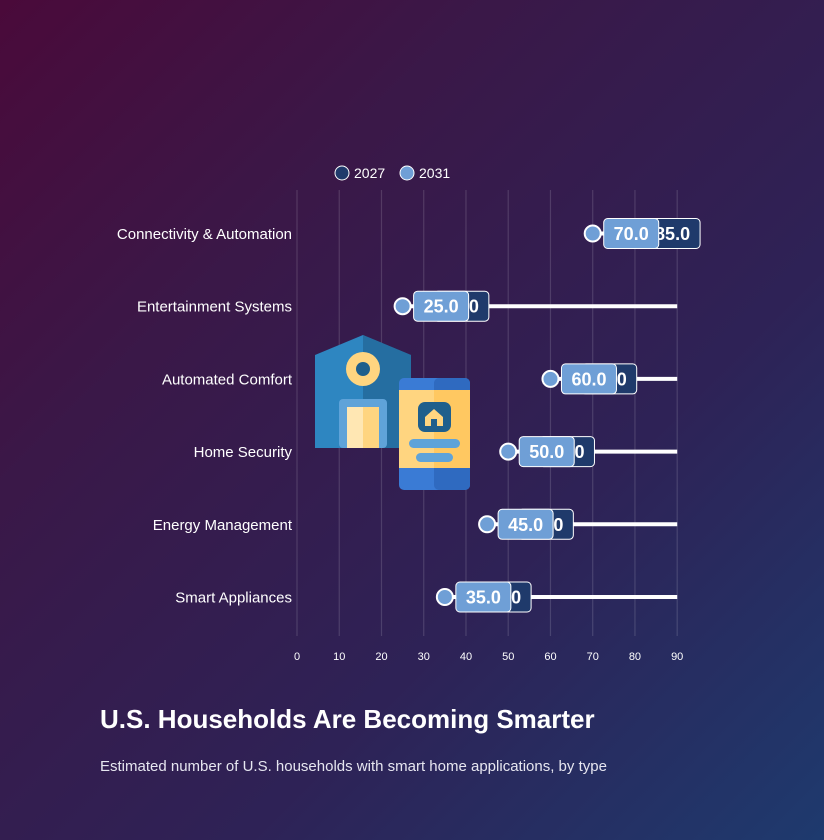 Image resolution: width=824 pixels, height=840 pixels. I want to click on value-label-2031: 35.0, so click(483, 597).